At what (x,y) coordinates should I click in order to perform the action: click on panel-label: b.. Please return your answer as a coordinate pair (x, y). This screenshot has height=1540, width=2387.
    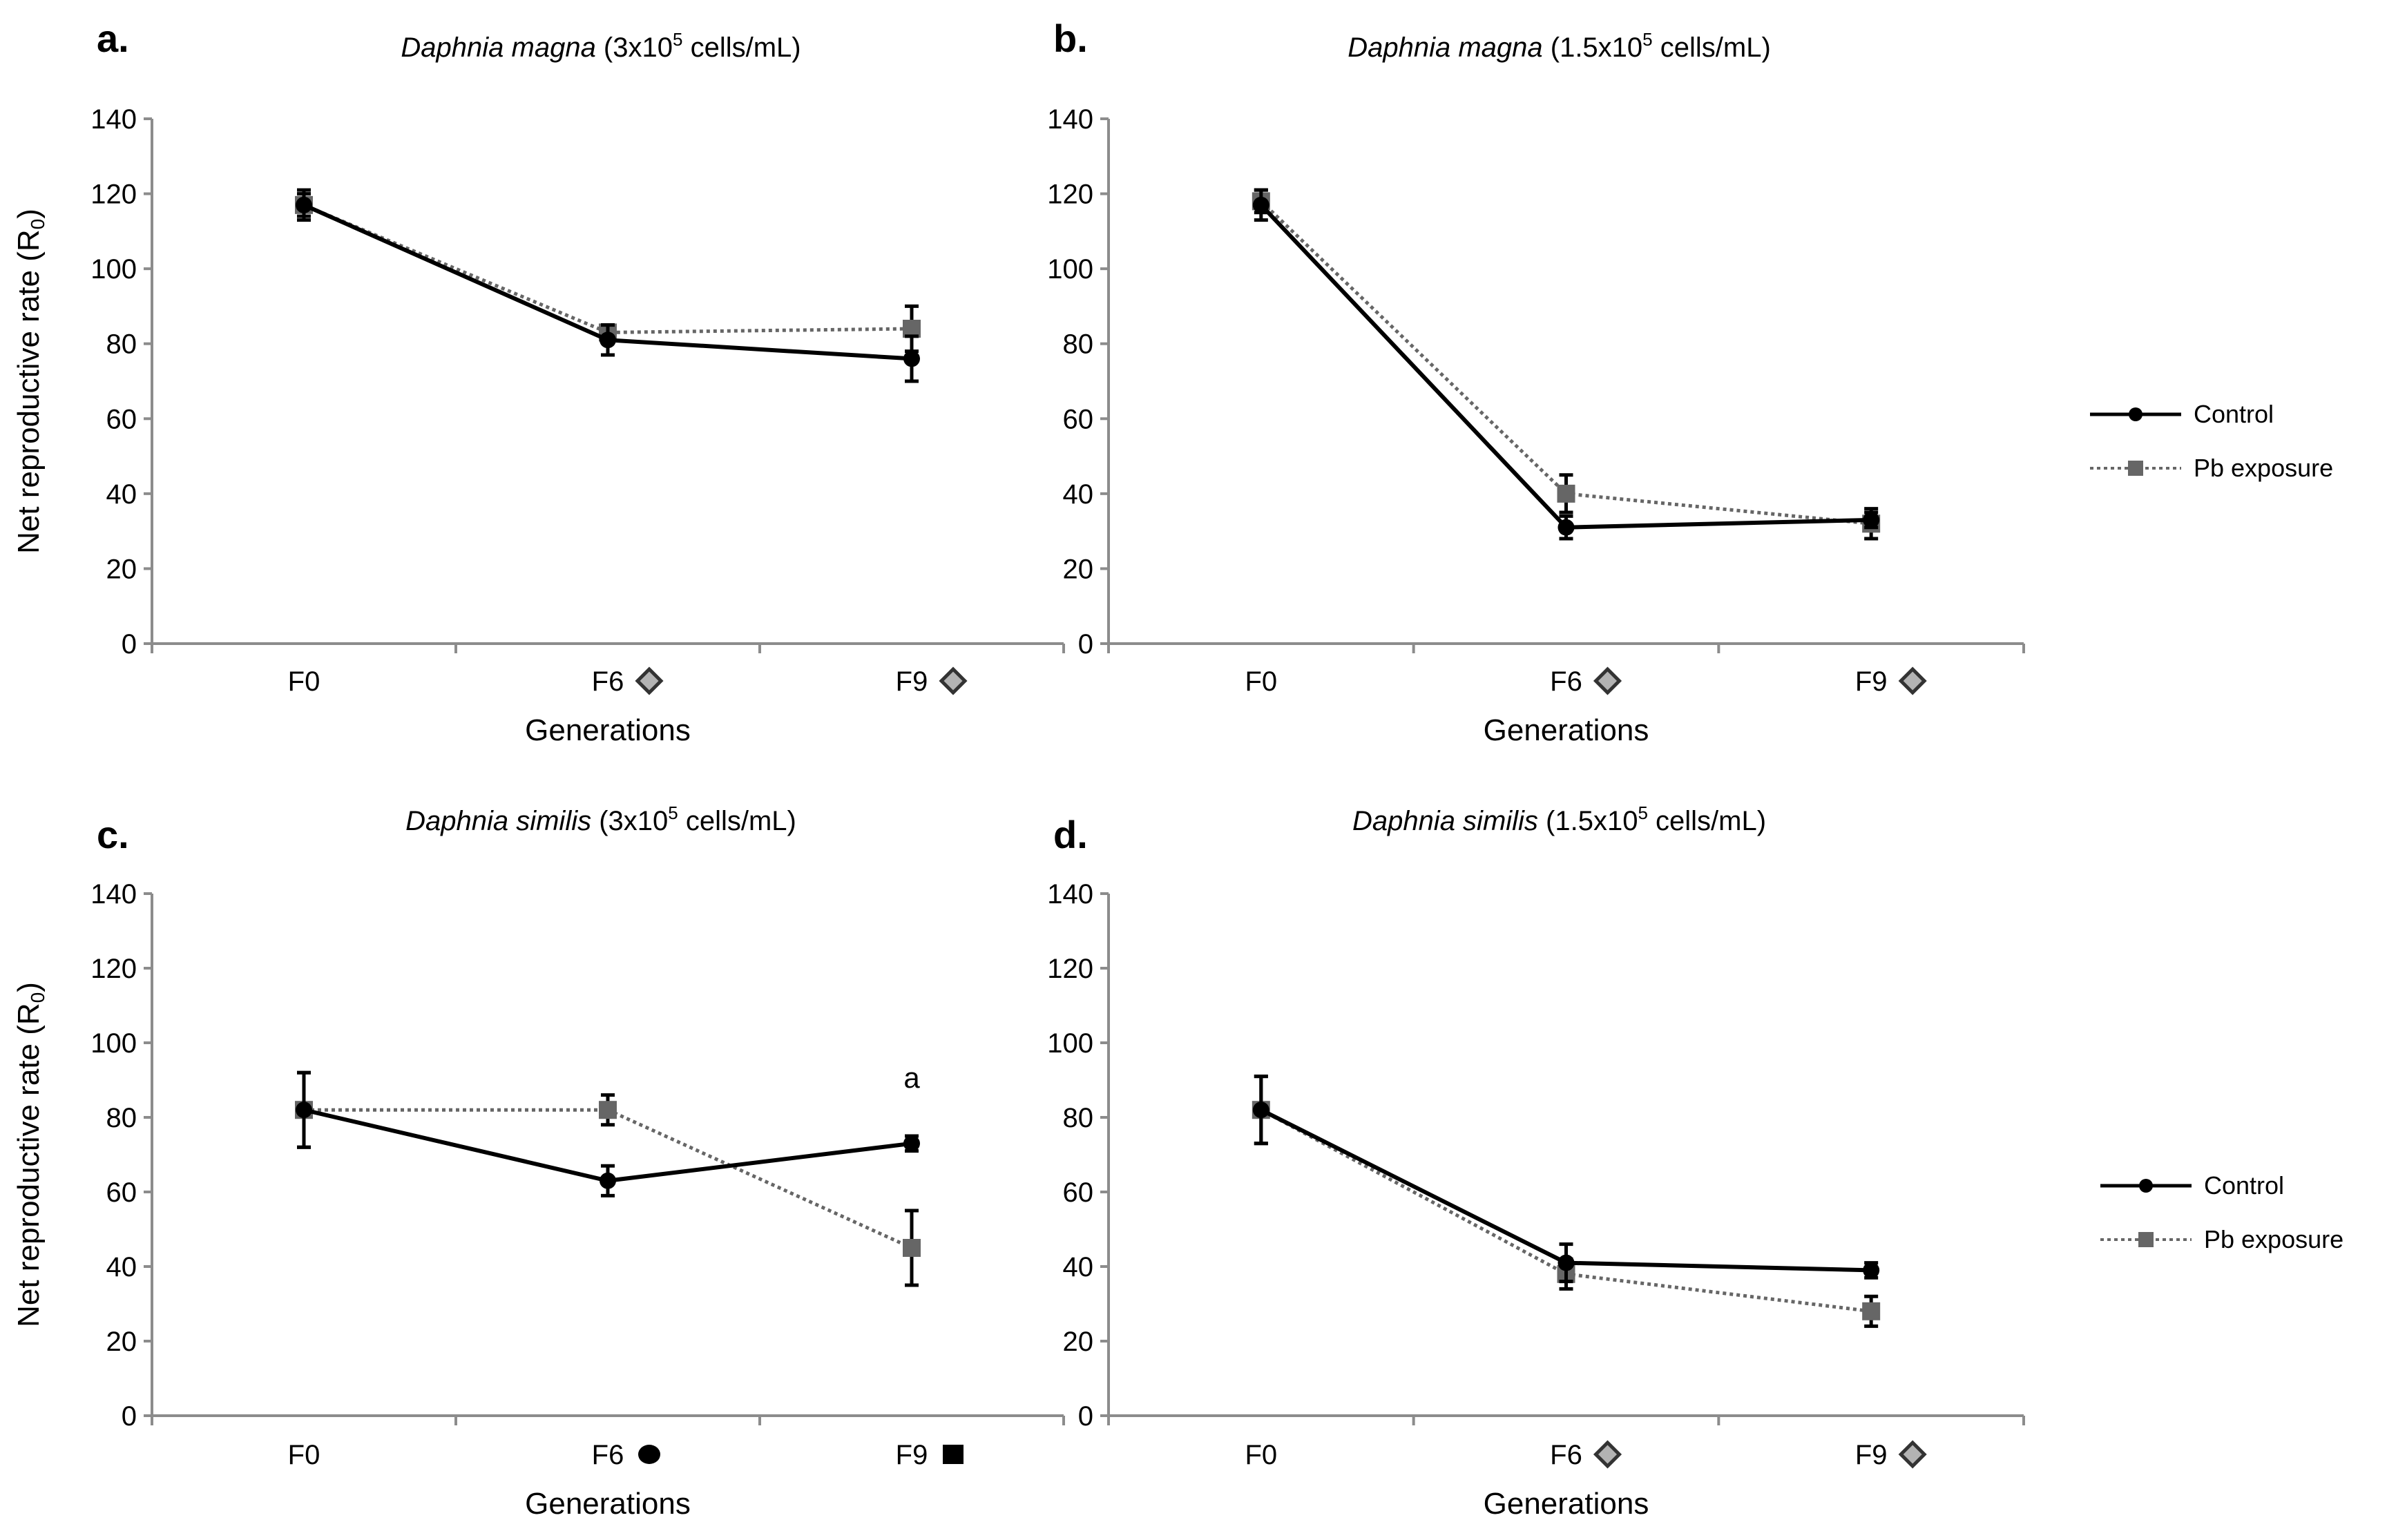
    Looking at the image, I should click on (1070, 38).